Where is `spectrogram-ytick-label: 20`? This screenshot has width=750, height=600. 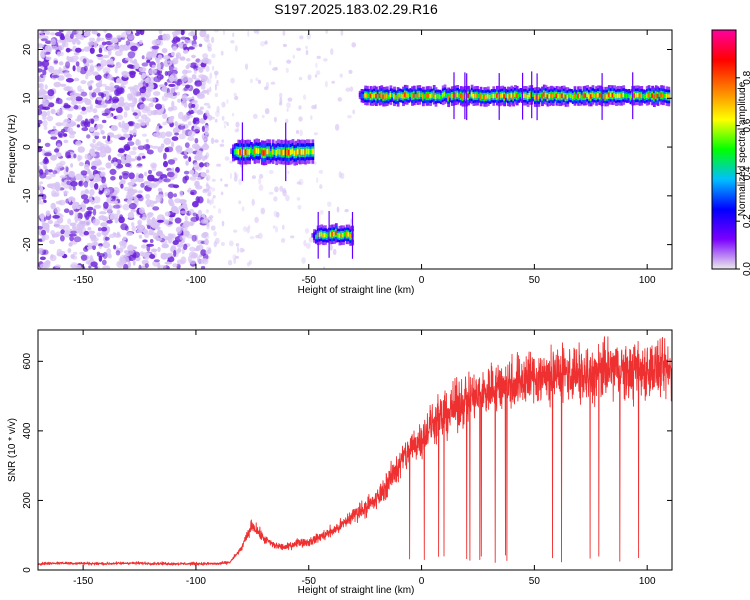
spectrogram-ytick-label: 20 is located at coordinates (27, 50).